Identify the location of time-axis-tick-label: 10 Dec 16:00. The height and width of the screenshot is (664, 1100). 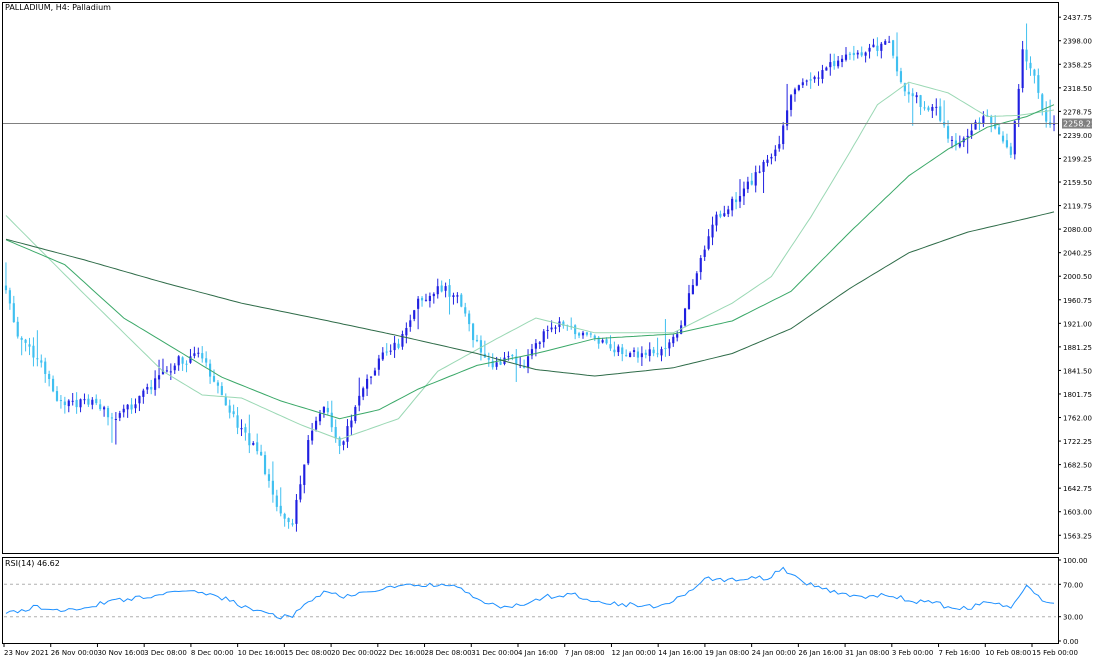
(261, 653).